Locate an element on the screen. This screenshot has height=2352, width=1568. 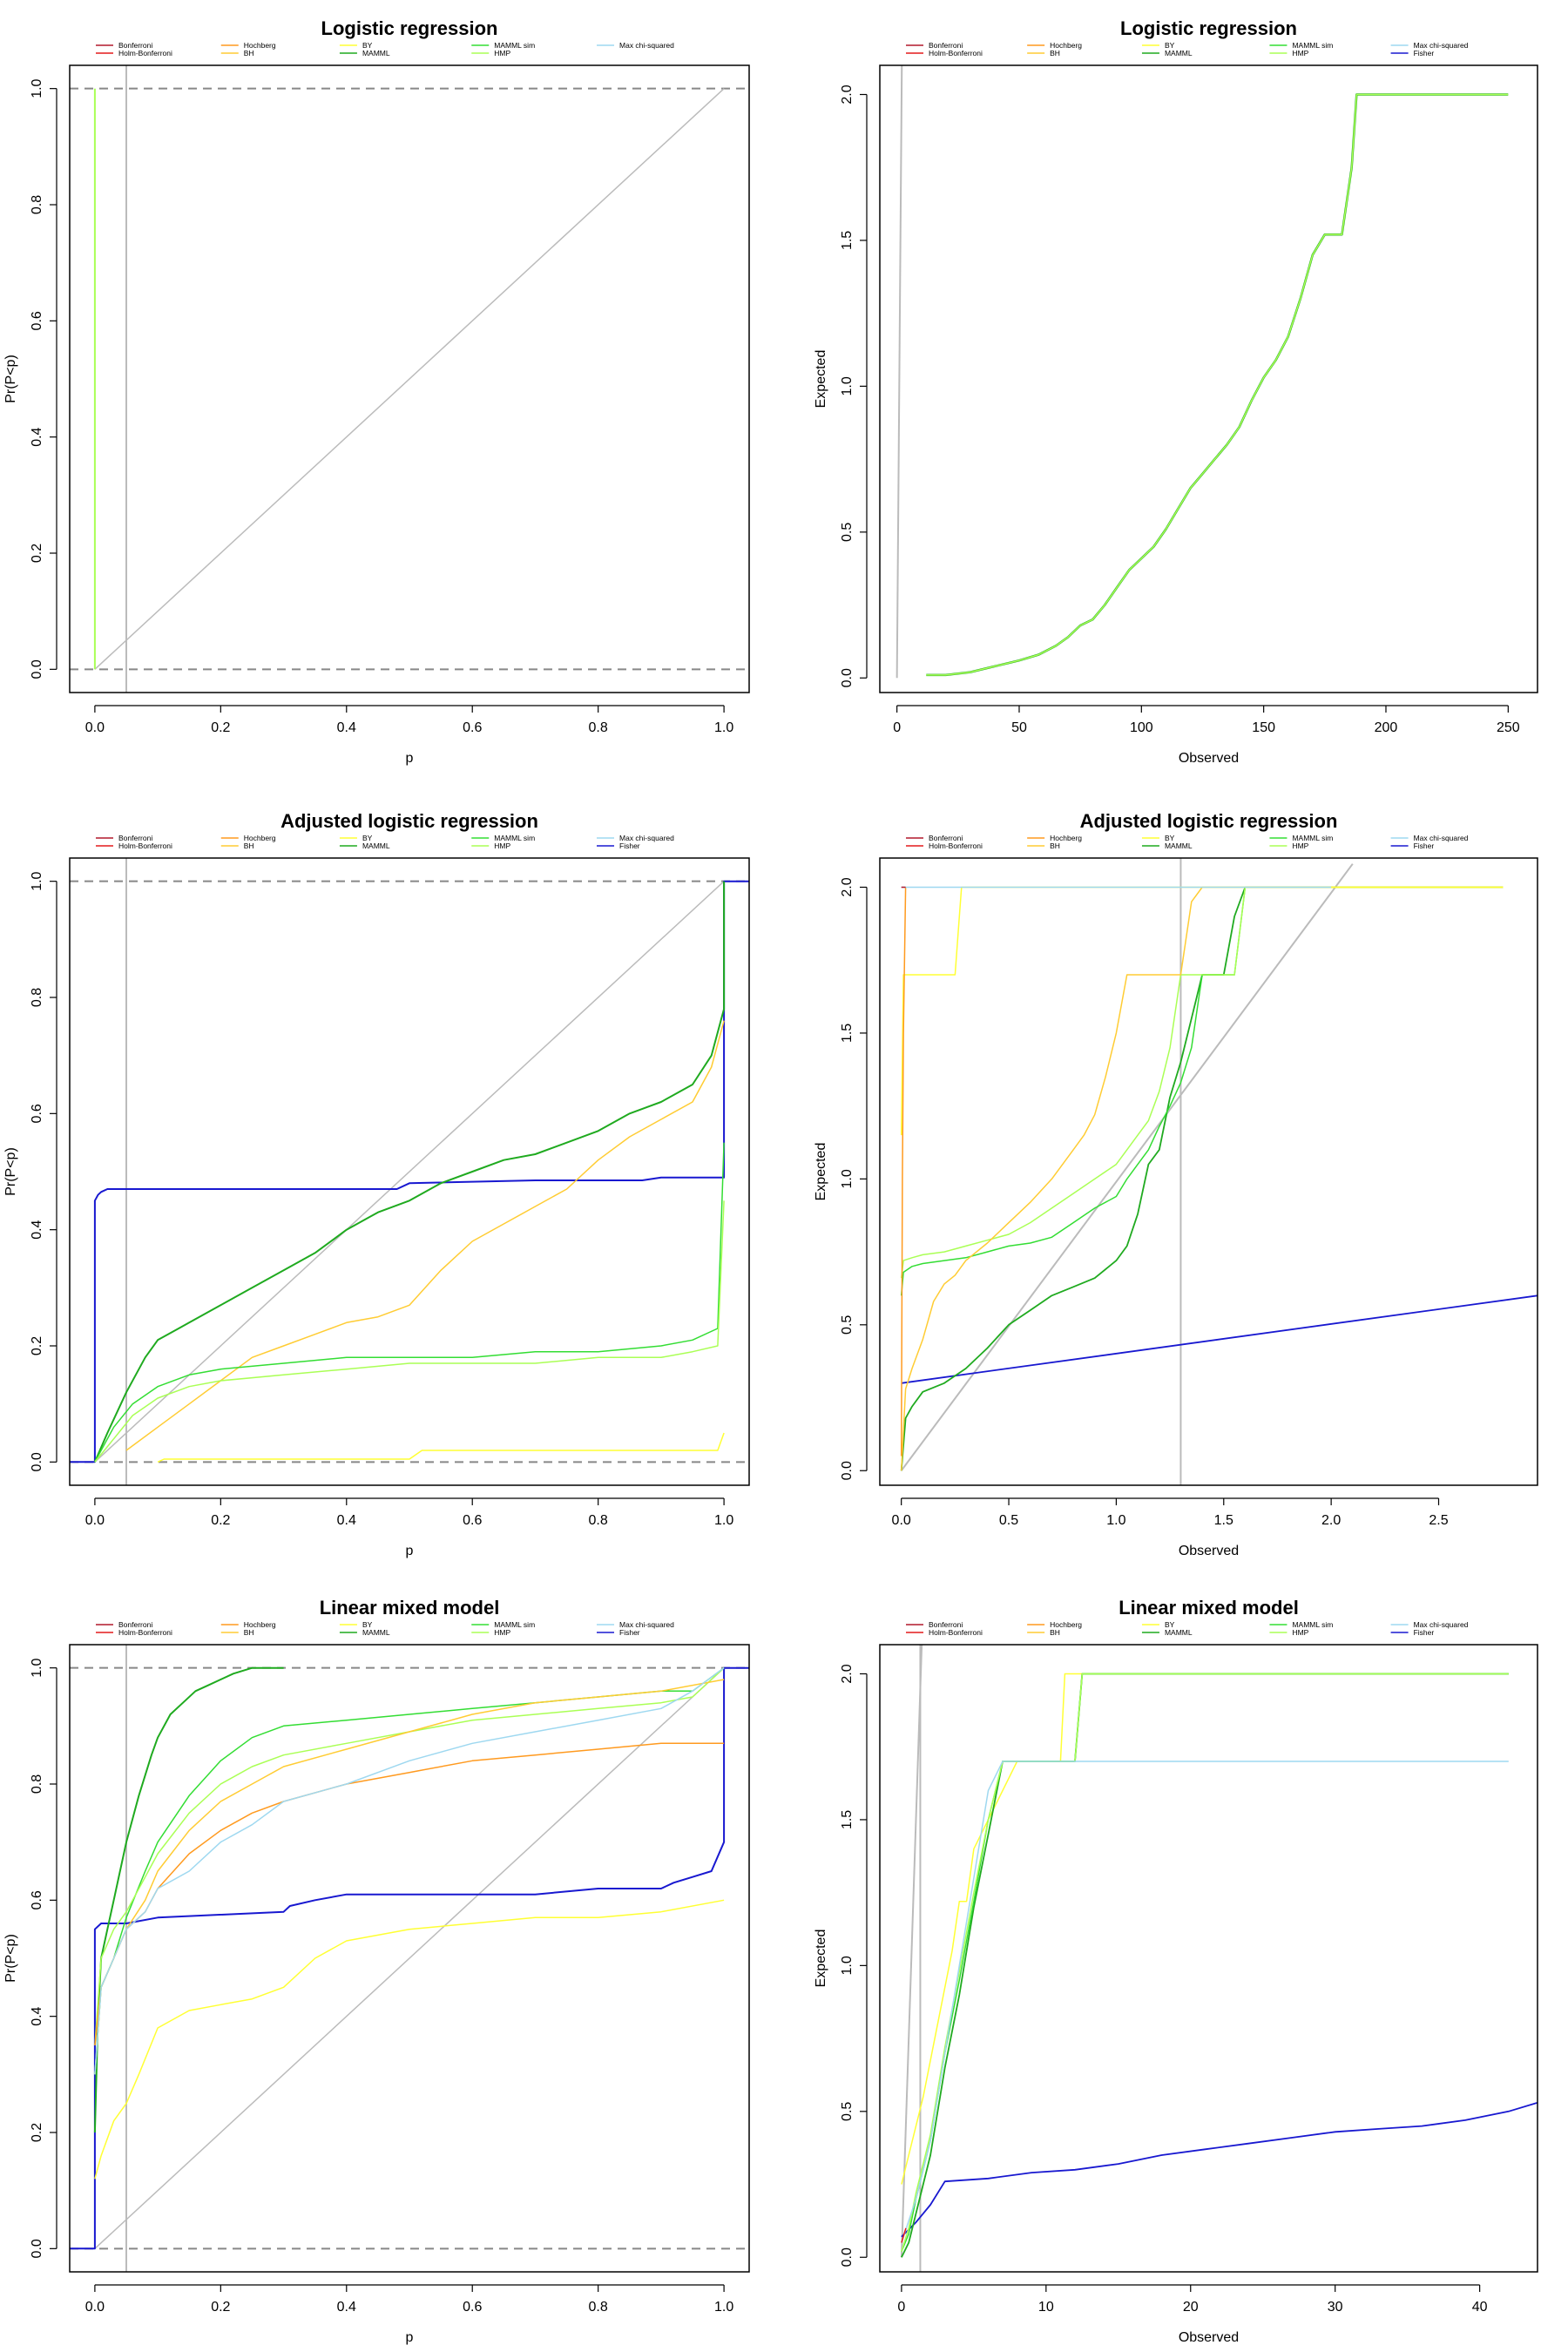
y-axis: 0.0 0.5 1.0 1.5 2.0 is located at coordinates (854, 385).